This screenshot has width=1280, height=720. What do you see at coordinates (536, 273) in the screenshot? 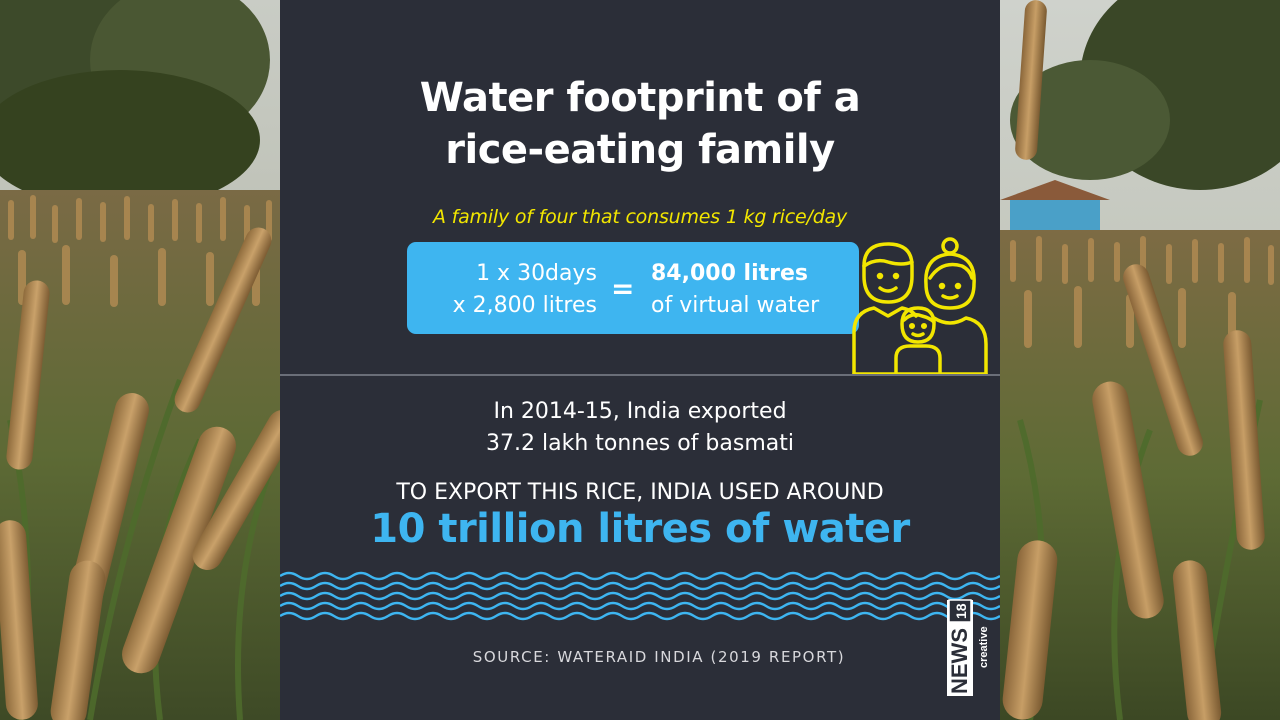
I see `calculation-input-days: 1 x 30days` at bounding box center [536, 273].